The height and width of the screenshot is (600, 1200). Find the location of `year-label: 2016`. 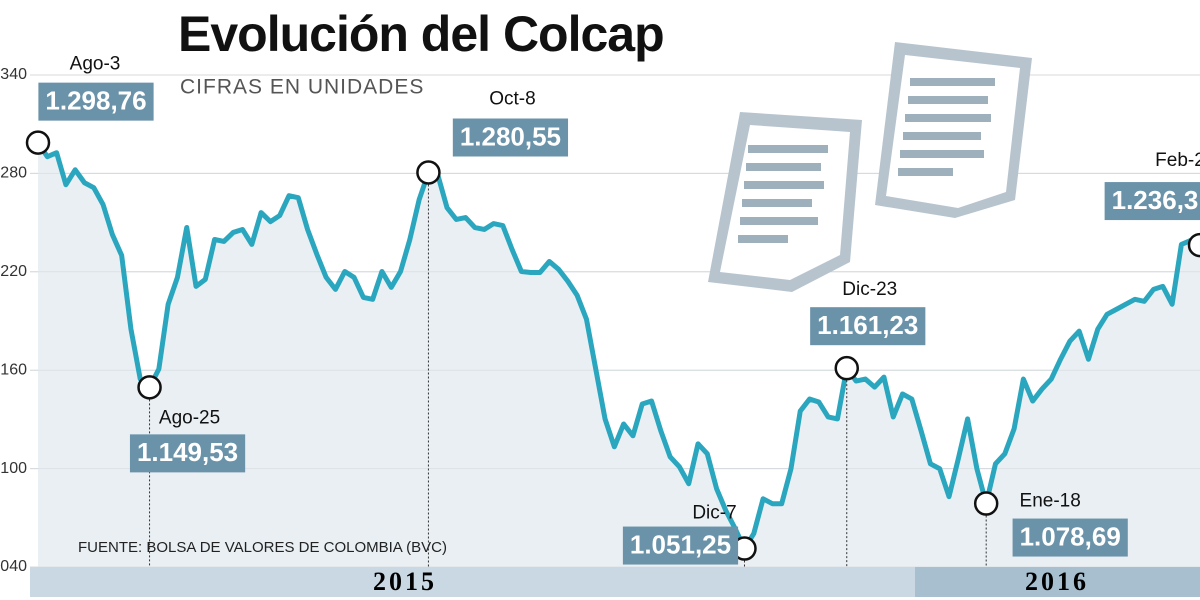

year-label: 2016 is located at coordinates (1057, 581).